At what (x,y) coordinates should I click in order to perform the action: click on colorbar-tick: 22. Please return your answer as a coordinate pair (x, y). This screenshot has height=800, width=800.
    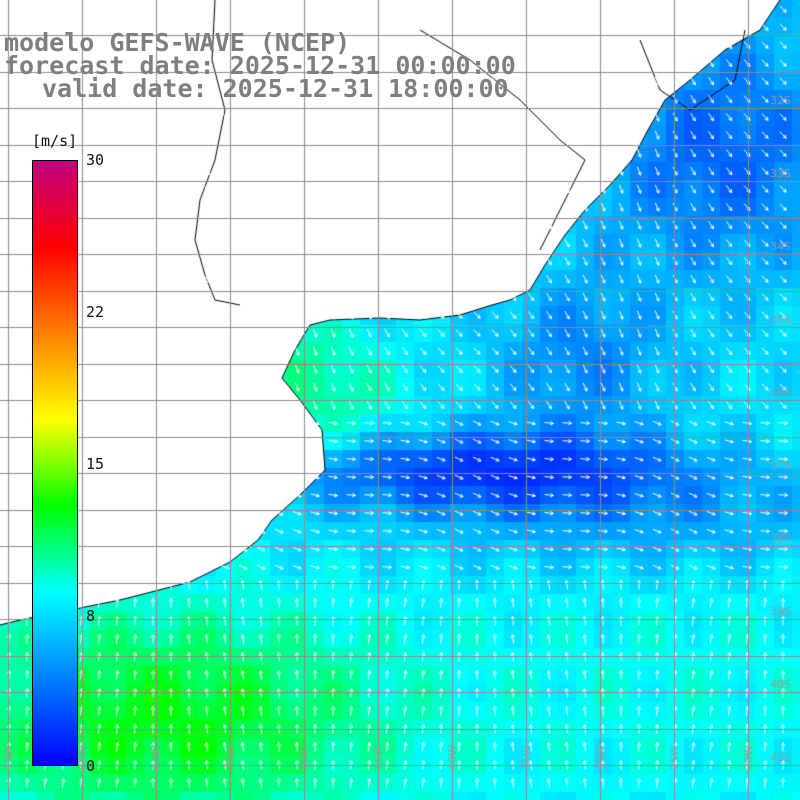
    Looking at the image, I should click on (95, 312).